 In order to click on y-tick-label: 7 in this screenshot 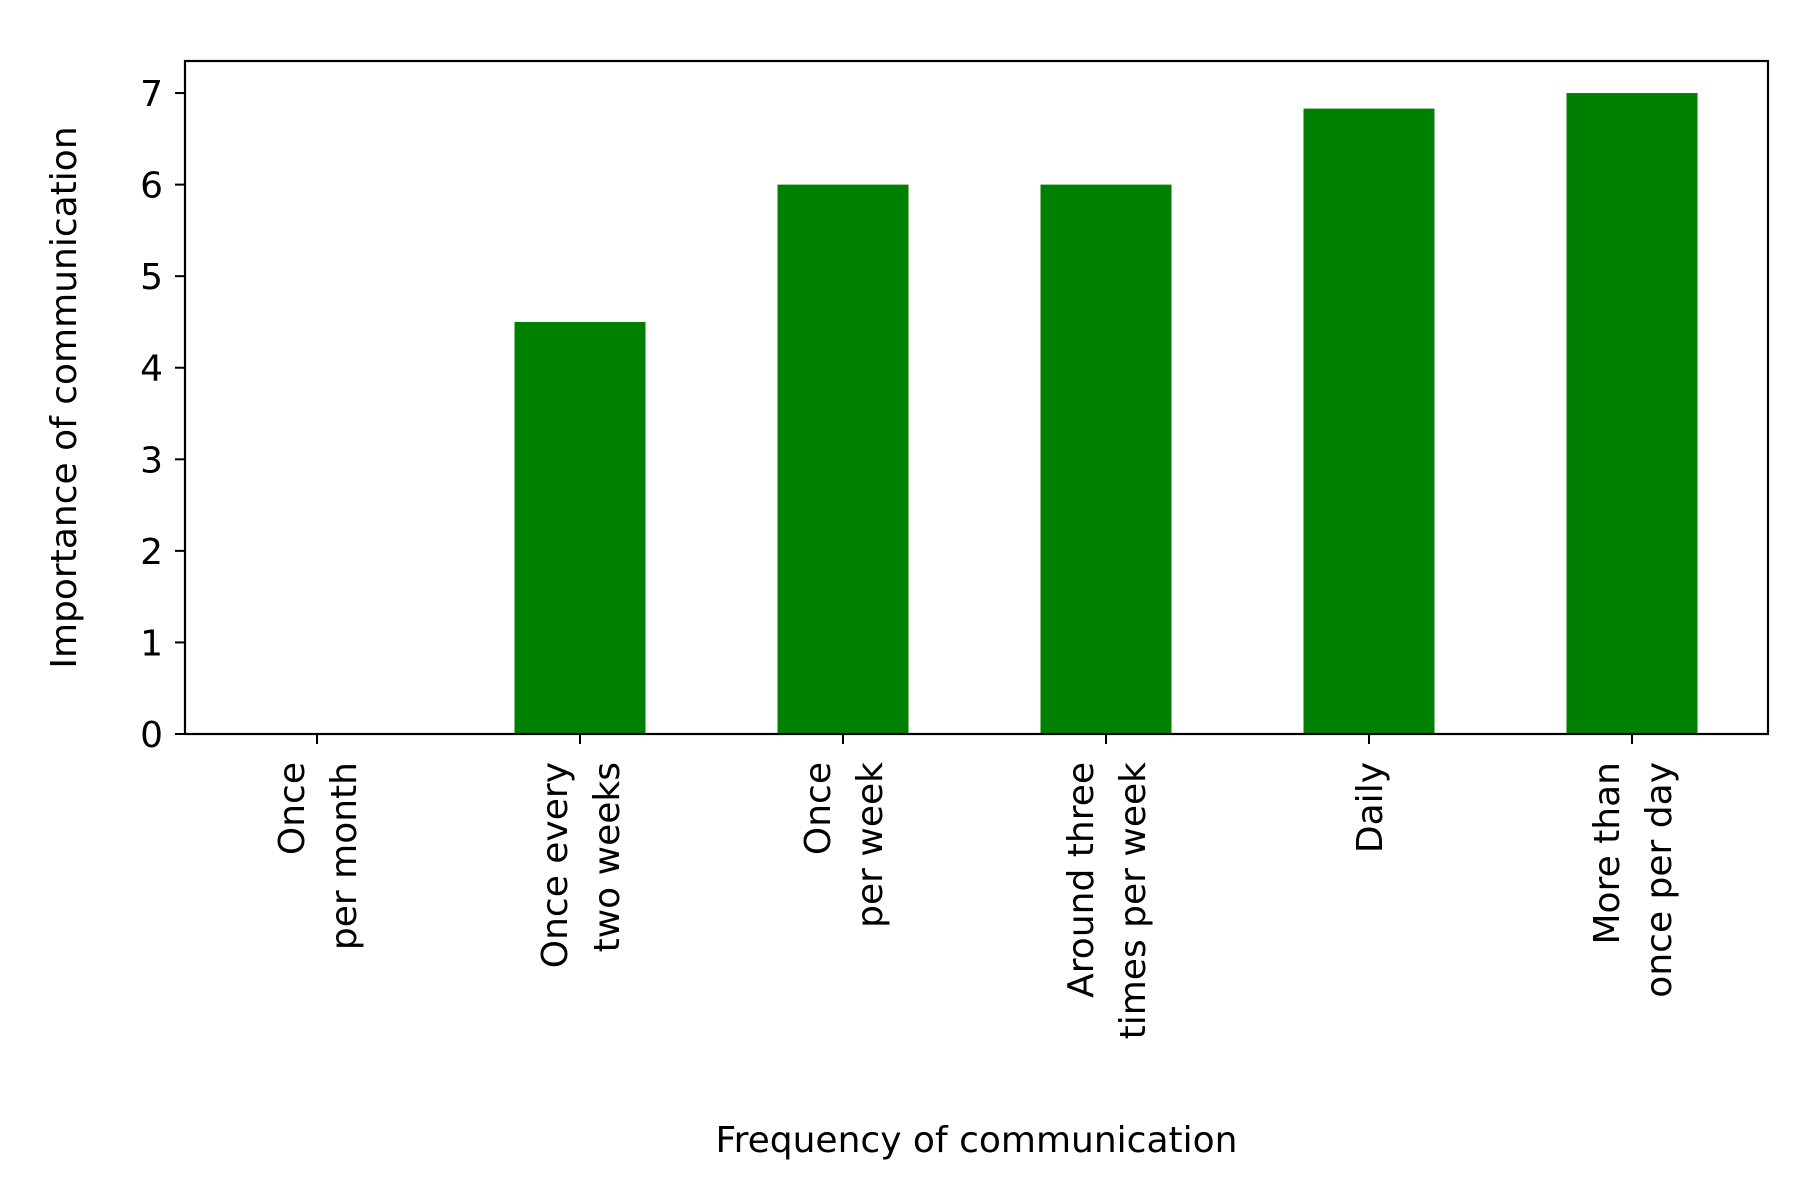, I will do `click(151, 94)`.